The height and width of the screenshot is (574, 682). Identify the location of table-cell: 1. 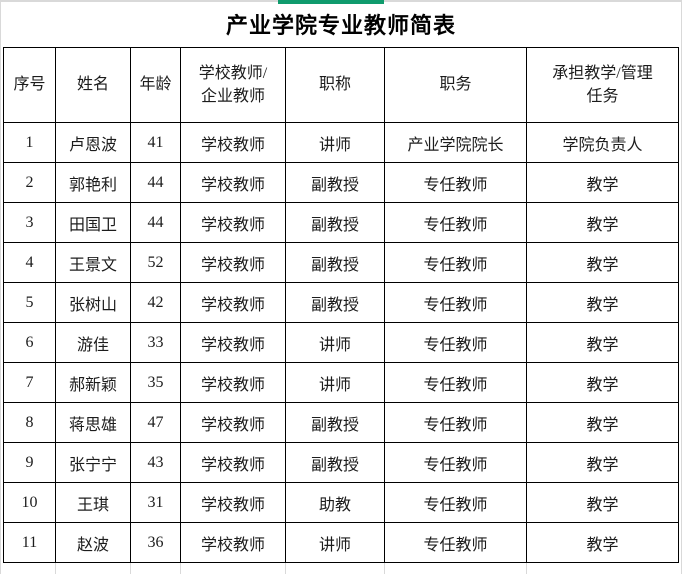
(29, 142).